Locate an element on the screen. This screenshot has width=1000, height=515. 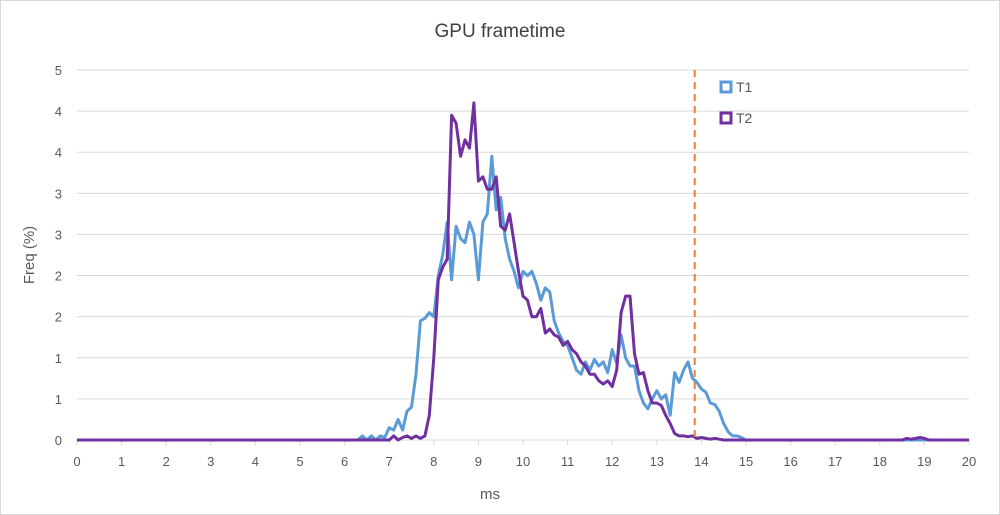
x-tick-label: 16 is located at coordinates (790, 461).